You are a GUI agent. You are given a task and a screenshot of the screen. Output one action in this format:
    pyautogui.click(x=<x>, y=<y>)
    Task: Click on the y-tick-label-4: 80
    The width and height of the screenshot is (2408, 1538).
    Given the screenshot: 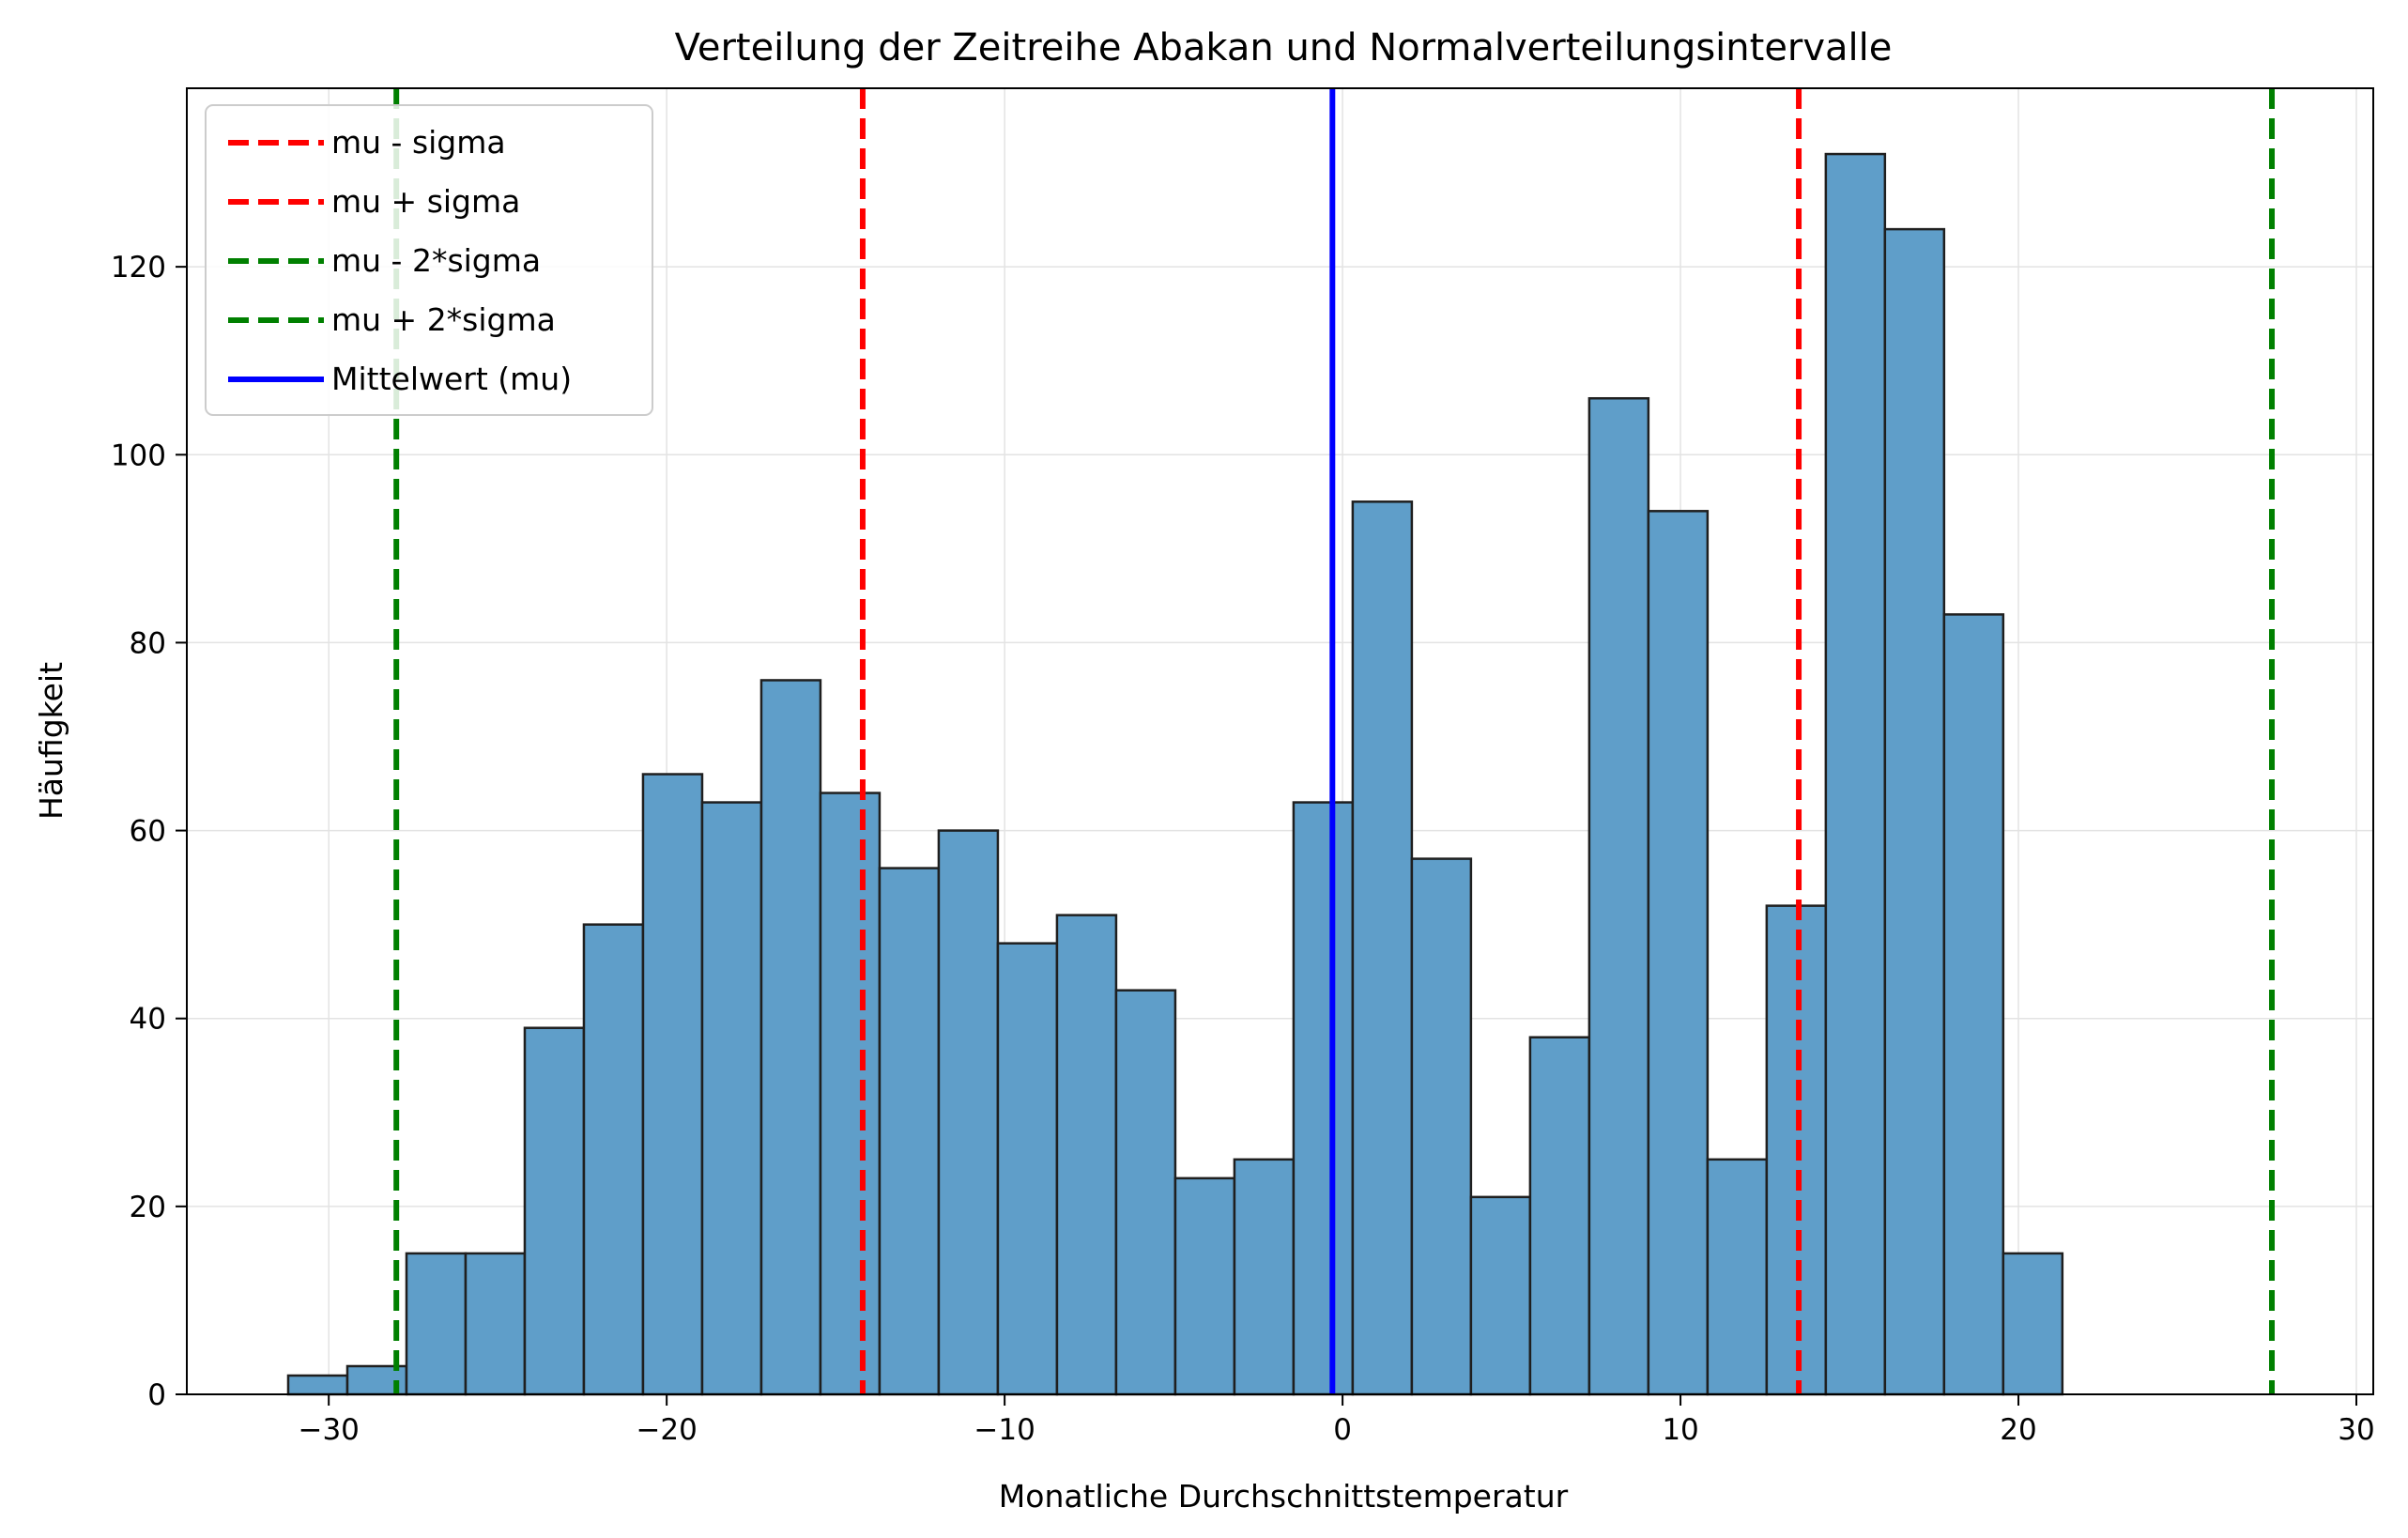 What is the action you would take?
    pyautogui.click(x=148, y=643)
    